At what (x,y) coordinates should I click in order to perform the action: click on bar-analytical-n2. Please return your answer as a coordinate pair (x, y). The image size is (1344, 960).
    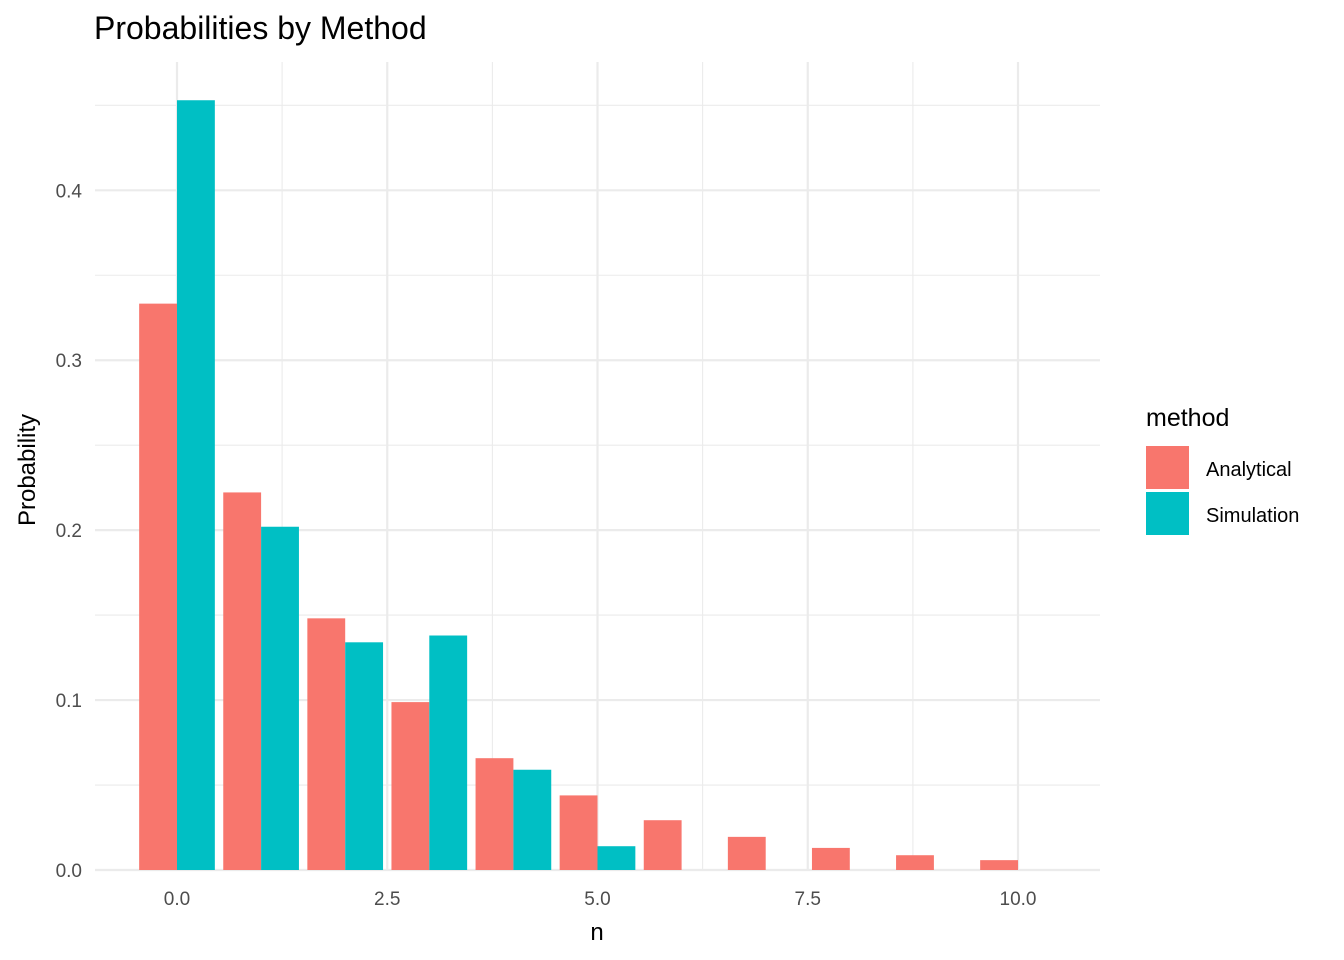
    Looking at the image, I should click on (326, 744).